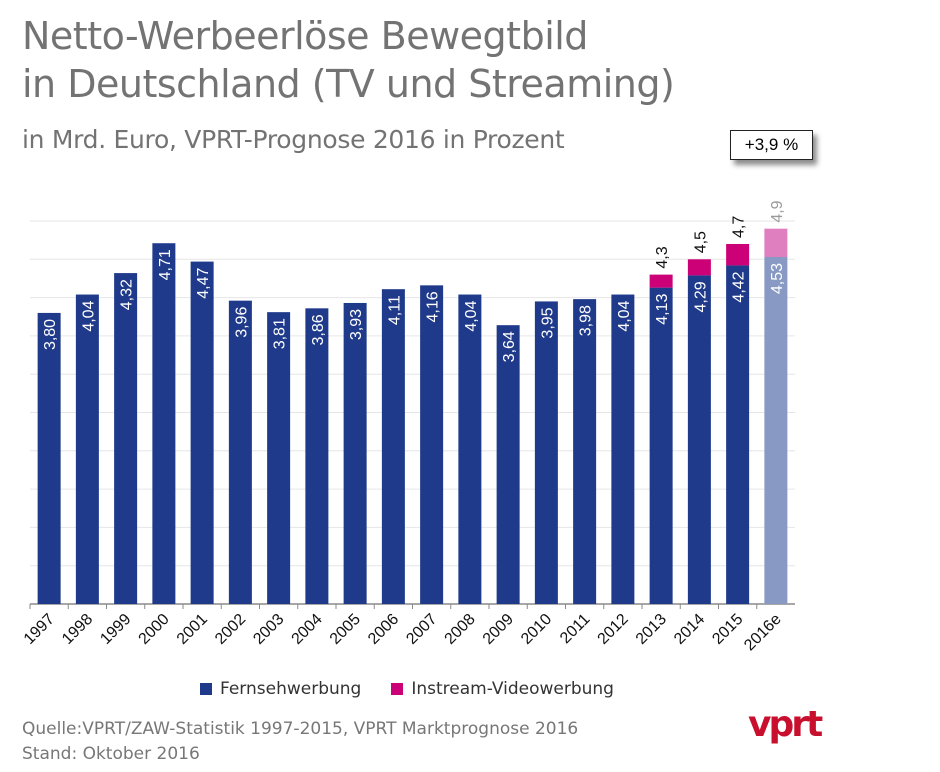  I want to click on legend-item-instream: Instream-Videowerbung, so click(502, 689).